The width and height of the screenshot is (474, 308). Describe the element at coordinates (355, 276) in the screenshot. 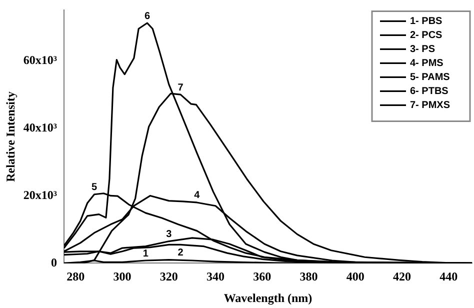

I see `x-tick-label: 400` at that location.